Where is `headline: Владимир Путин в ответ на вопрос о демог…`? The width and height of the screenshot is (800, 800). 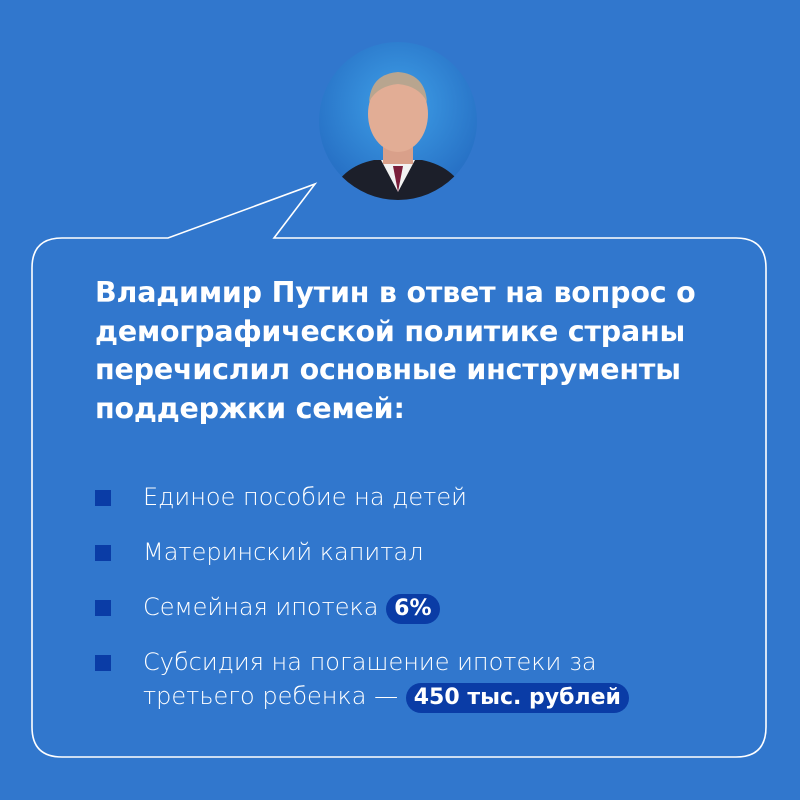 headline: Владимир Путин в ответ на вопрос о демог… is located at coordinates (395, 350).